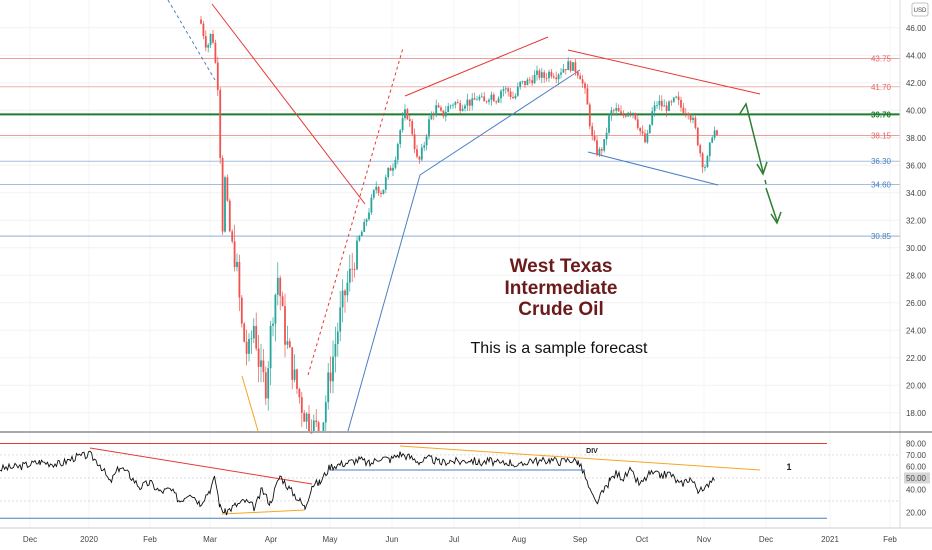 The height and width of the screenshot is (550, 932). I want to click on indicator-tick-label: 70.00, so click(916, 455).